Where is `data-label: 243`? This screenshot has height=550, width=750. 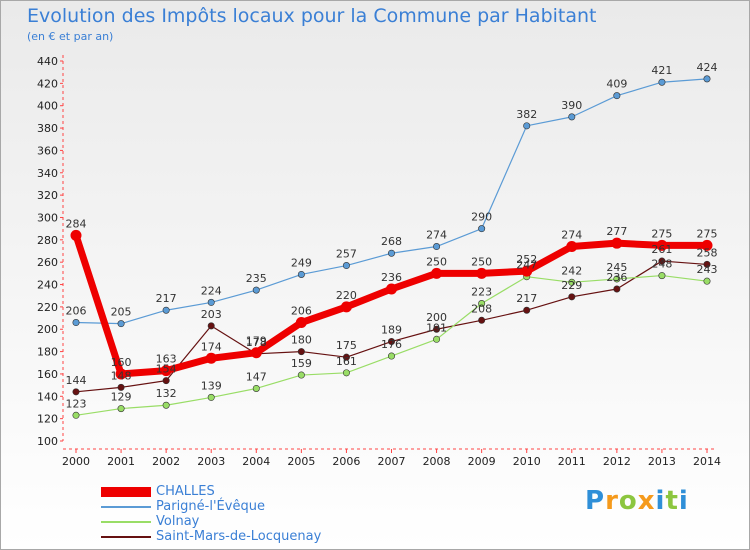 data-label: 243 is located at coordinates (707, 269).